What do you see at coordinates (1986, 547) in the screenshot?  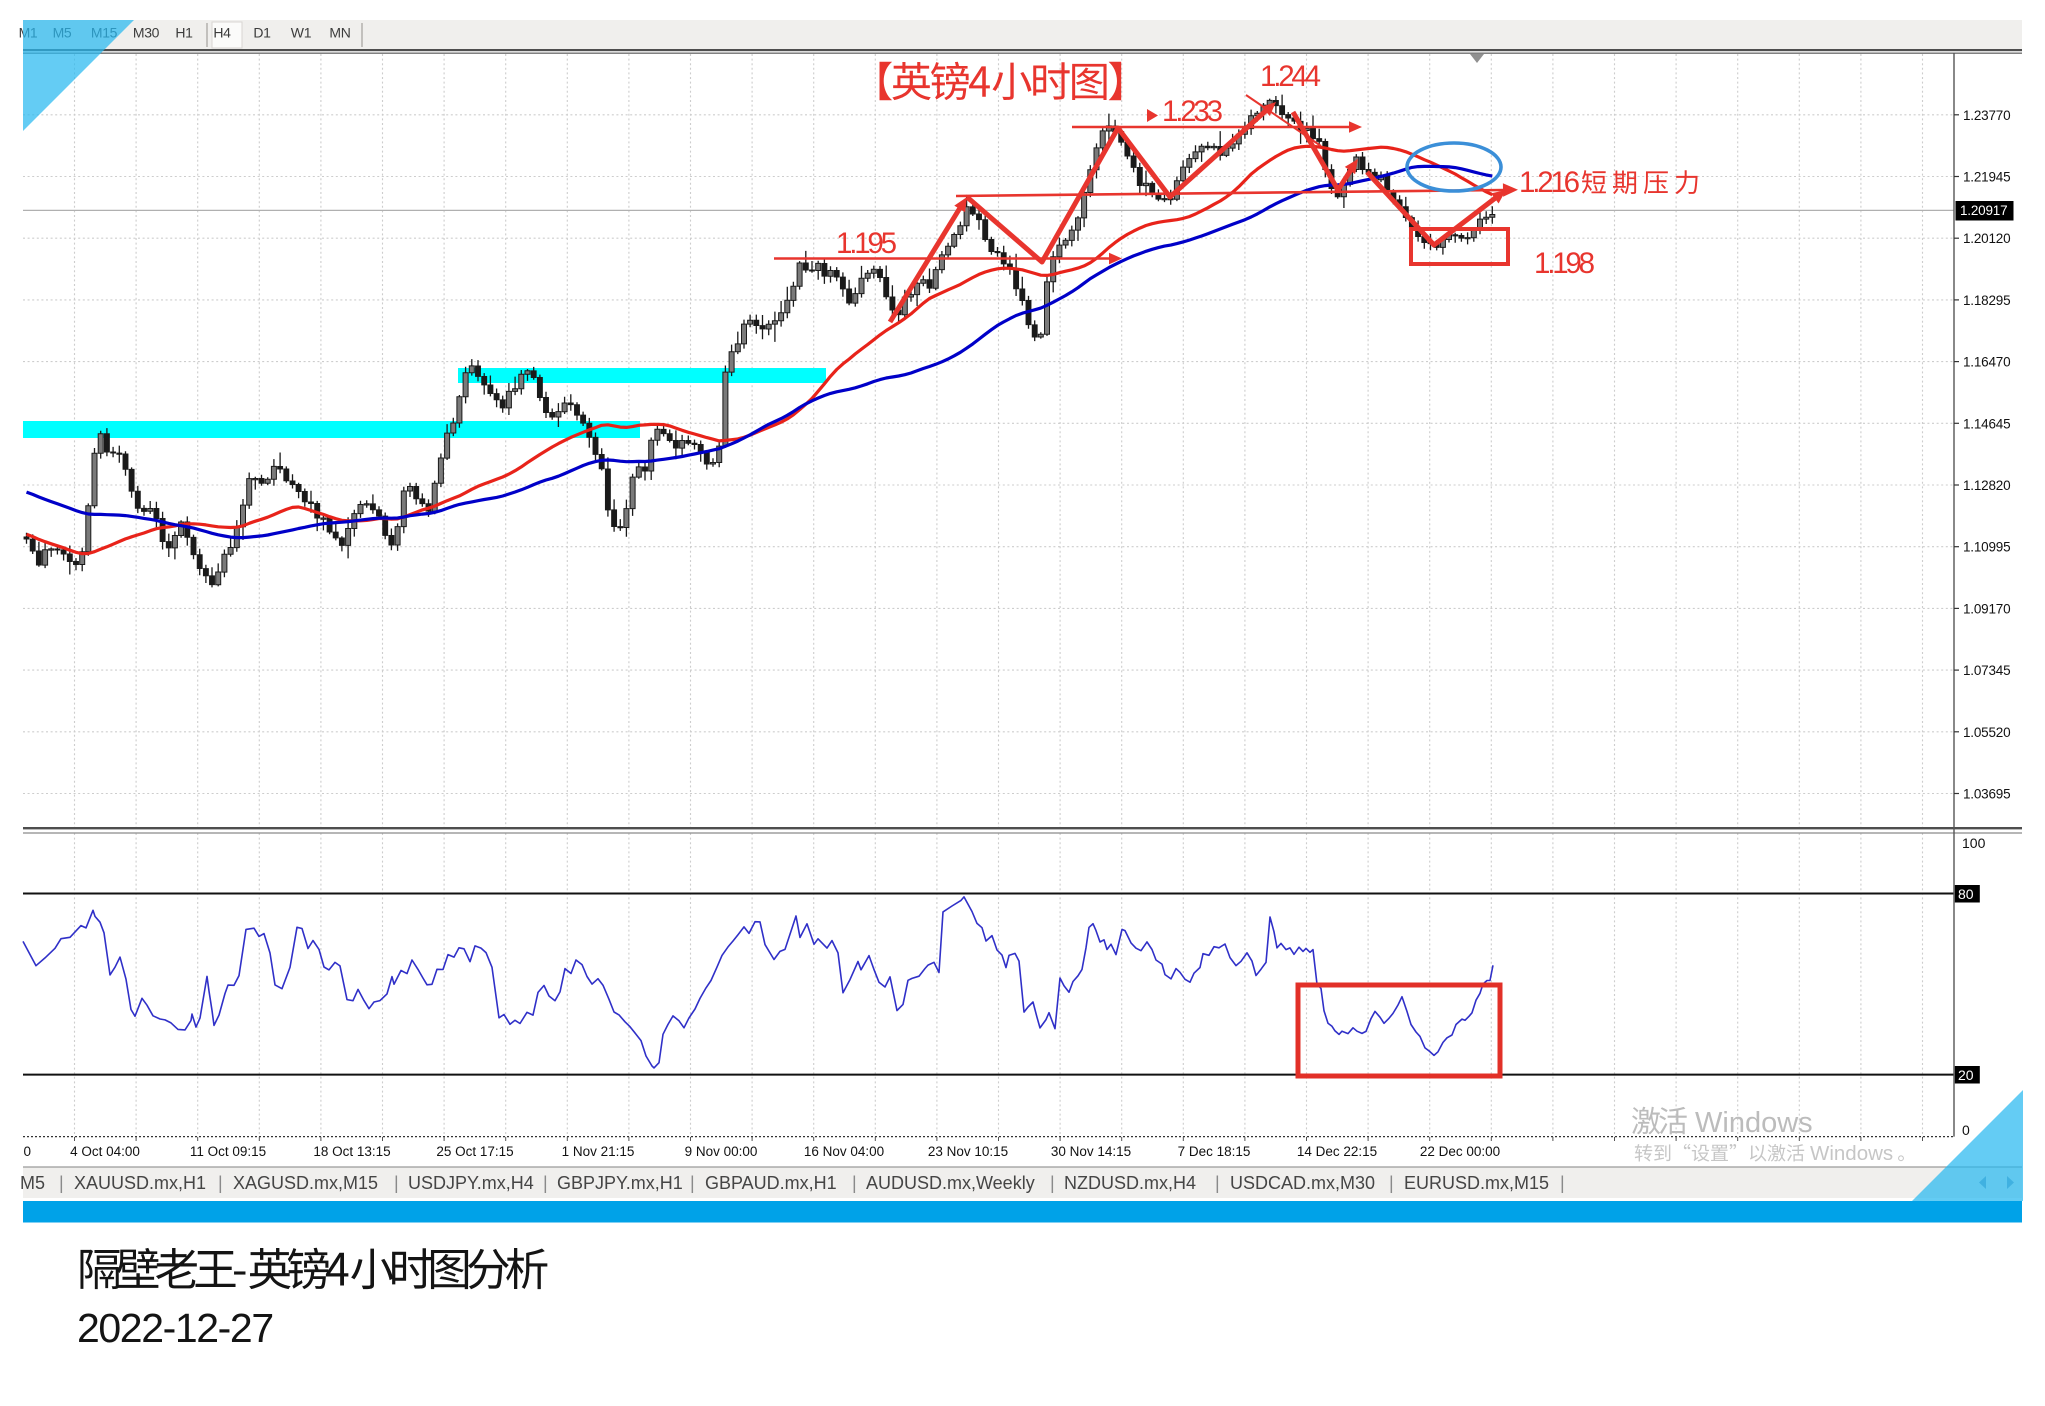 I see `svg-text: 1.10995` at bounding box center [1986, 547].